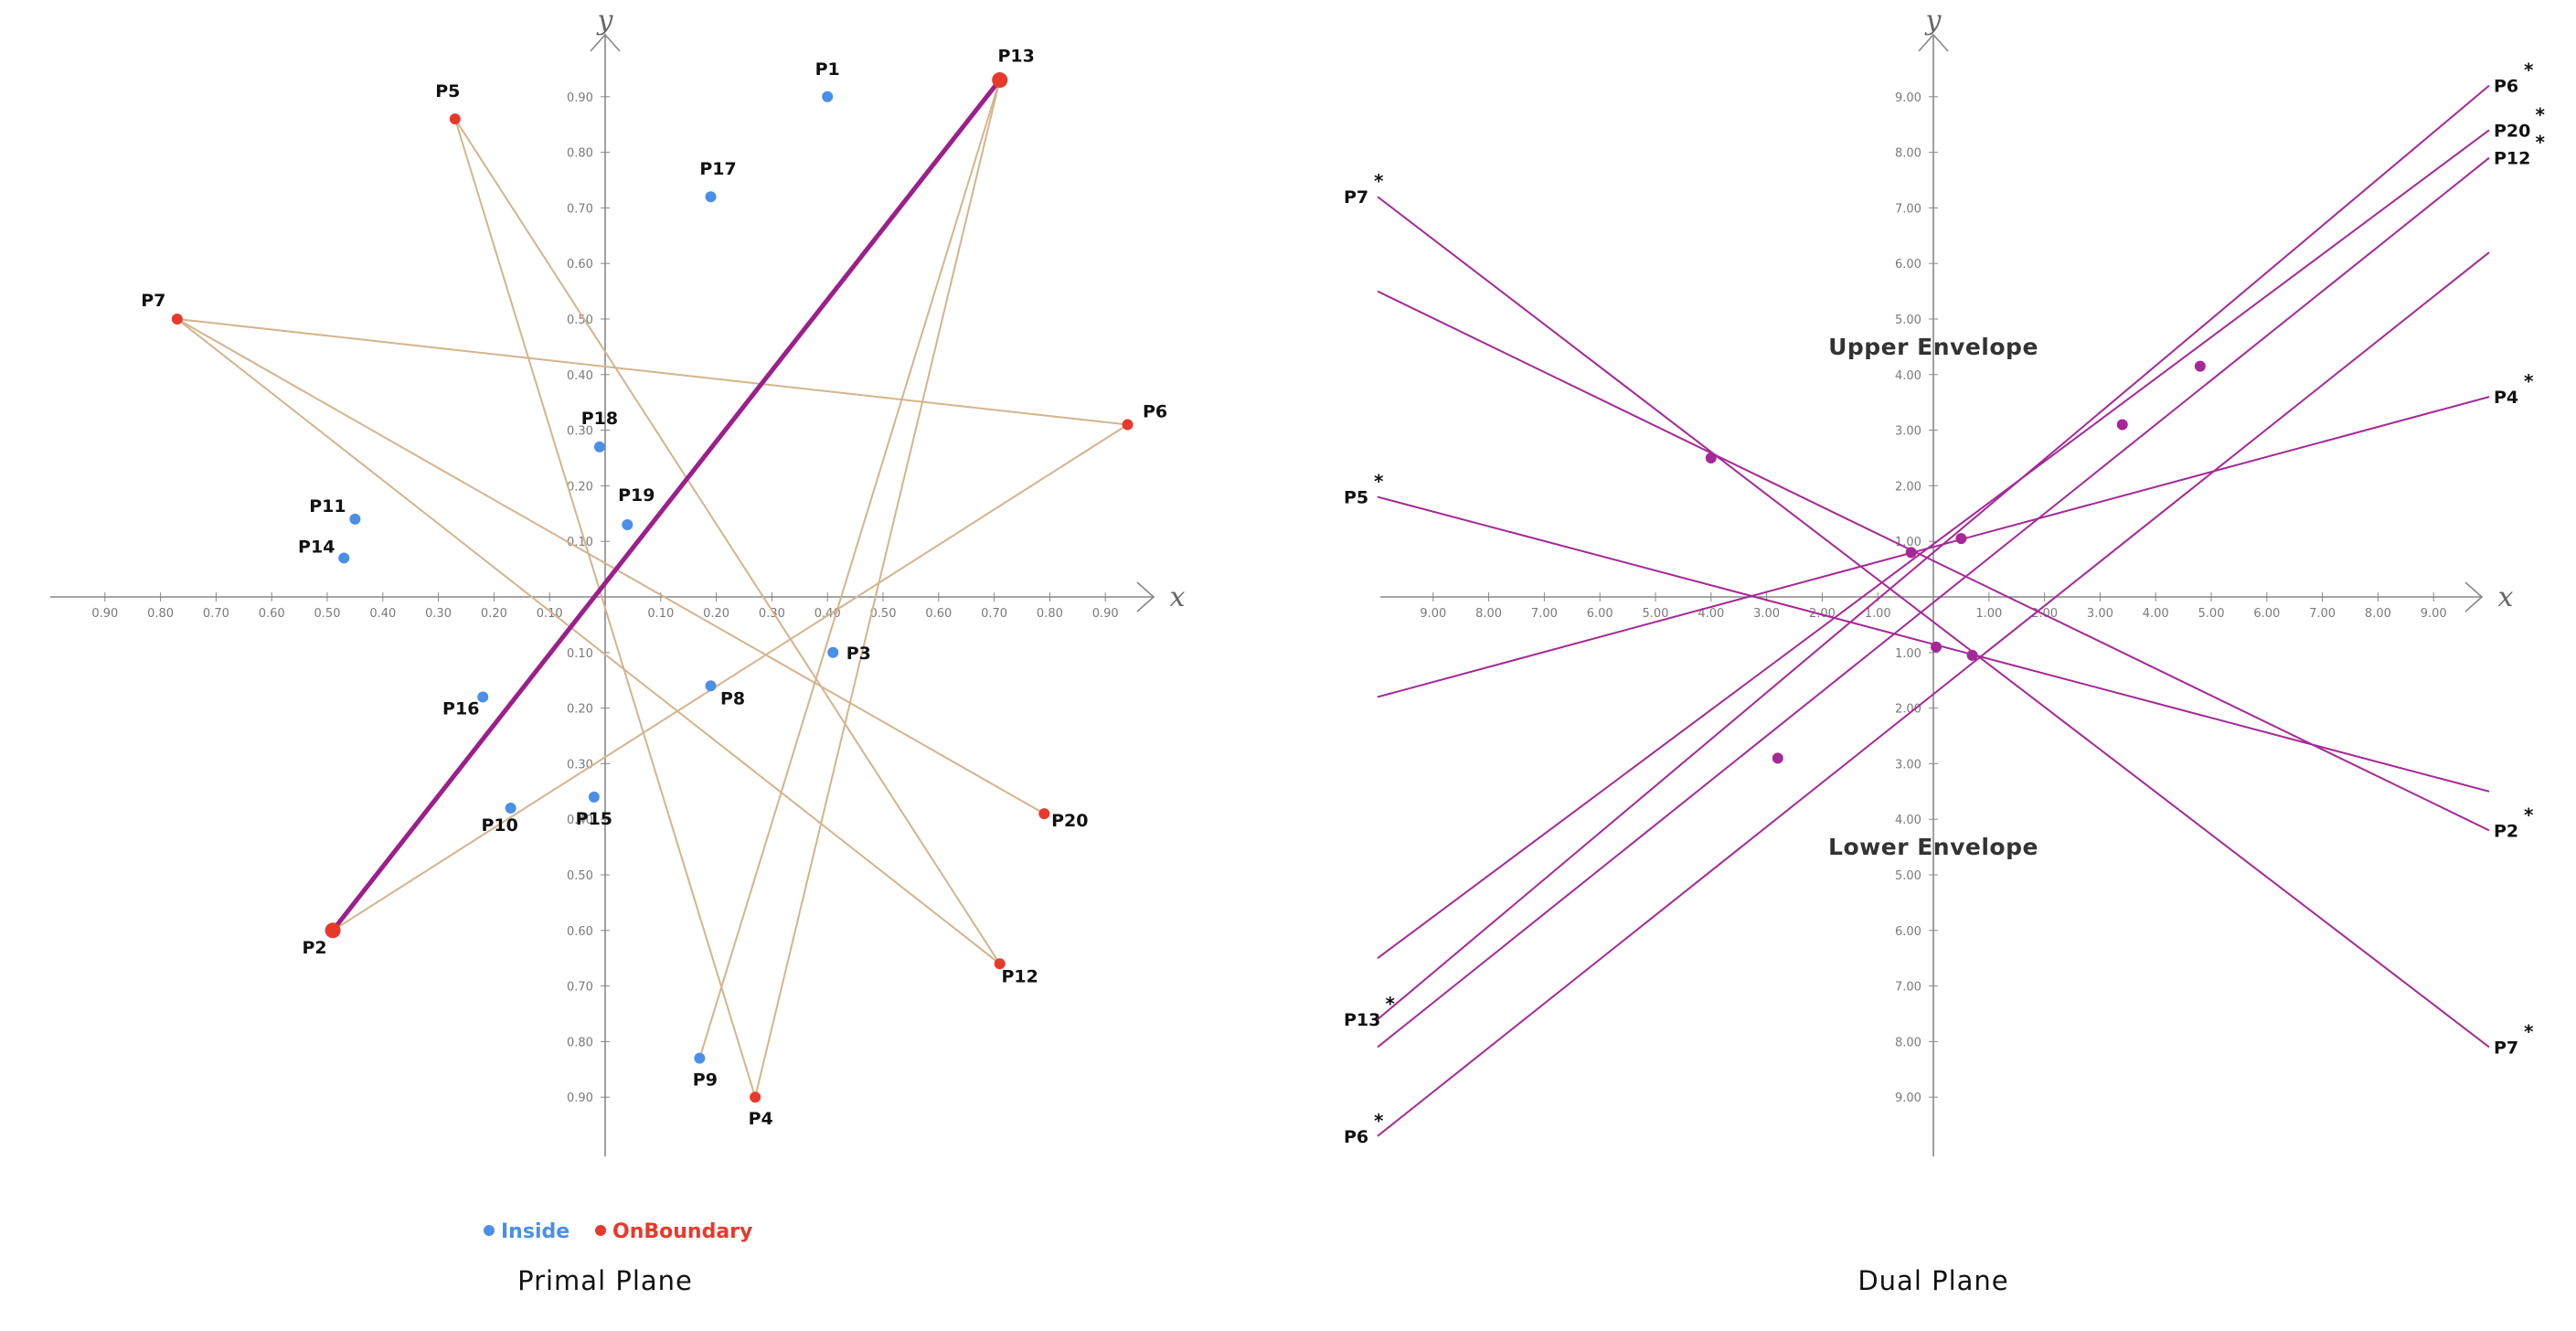  What do you see at coordinates (716, 614) in the screenshot?
I see `x-tick-label: 0.20` at bounding box center [716, 614].